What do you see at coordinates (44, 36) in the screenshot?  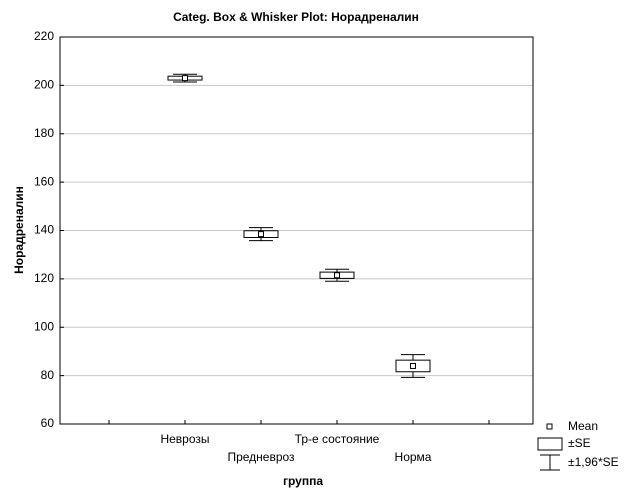 I see `y-tick-label: 220` at bounding box center [44, 36].